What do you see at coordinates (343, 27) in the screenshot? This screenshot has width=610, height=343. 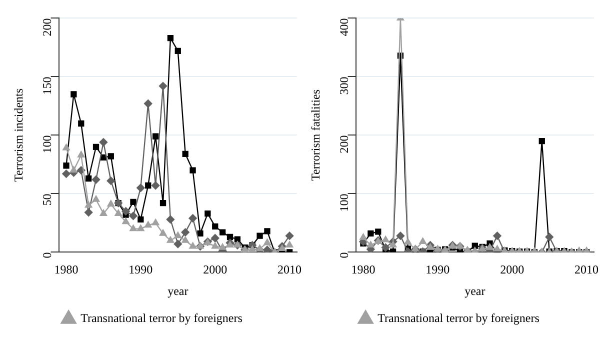 I see `y-tick-label: 400` at bounding box center [343, 27].